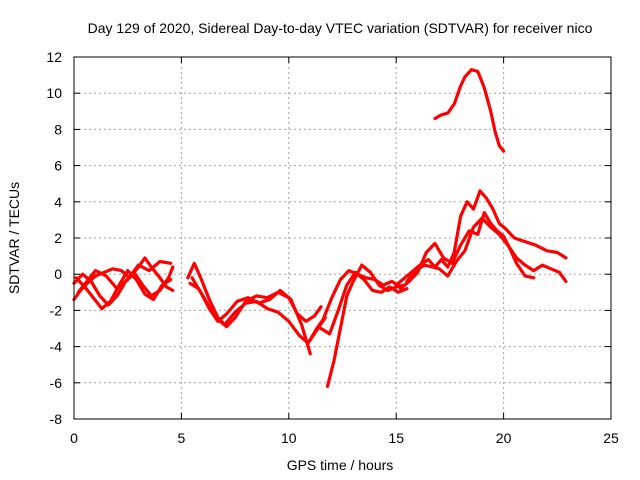  What do you see at coordinates (611, 438) in the screenshot?
I see `x-tick-label: 25` at bounding box center [611, 438].